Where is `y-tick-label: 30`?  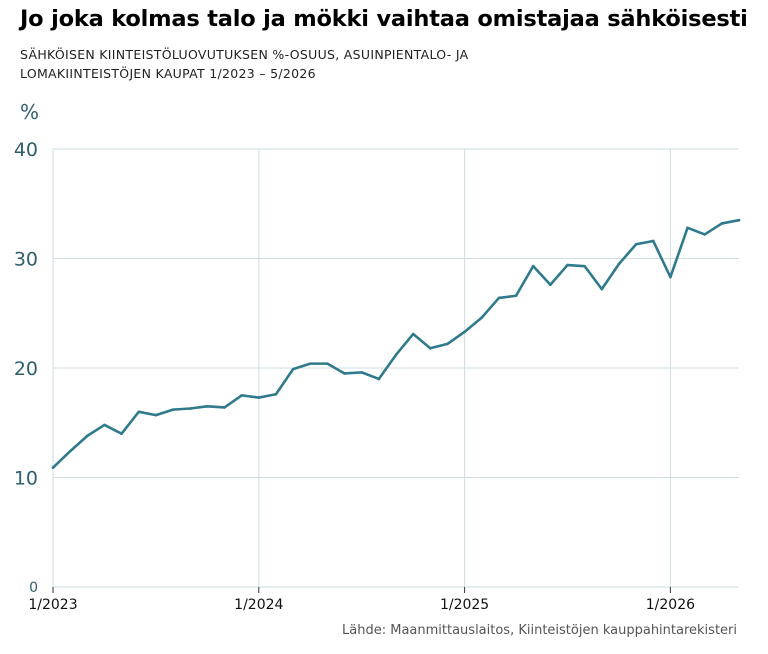 y-tick-label: 30 is located at coordinates (26, 260).